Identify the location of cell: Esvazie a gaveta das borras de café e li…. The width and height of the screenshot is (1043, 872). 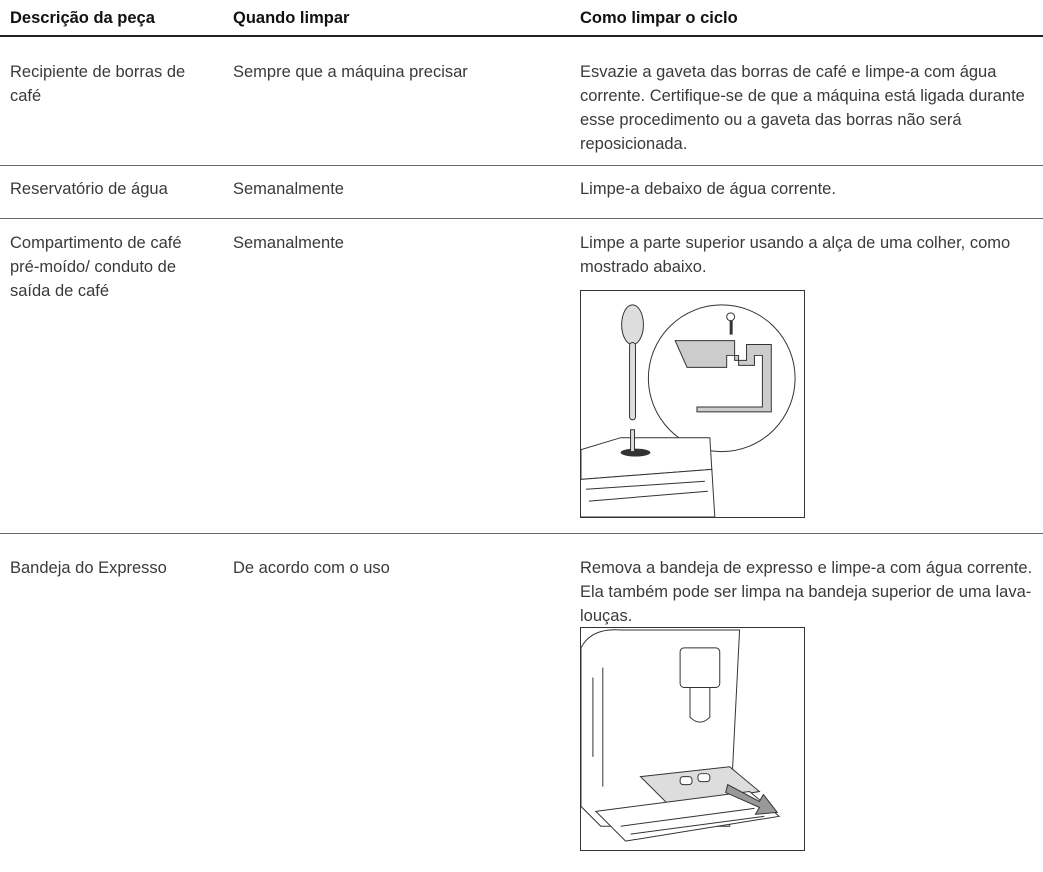
(802, 108).